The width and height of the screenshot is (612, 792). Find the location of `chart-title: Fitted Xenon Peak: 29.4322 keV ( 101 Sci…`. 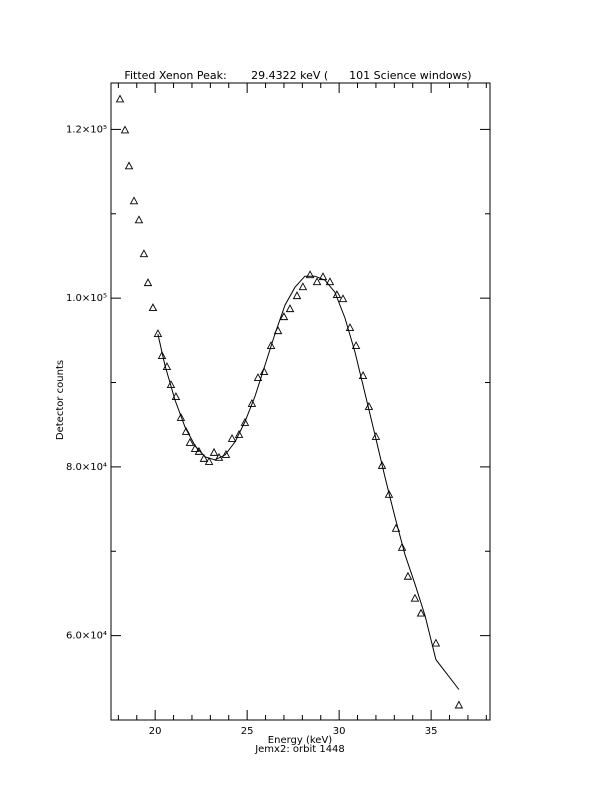

chart-title: Fitted Xenon Peak: 29.4322 keV ( 101 Sci… is located at coordinates (297, 75).